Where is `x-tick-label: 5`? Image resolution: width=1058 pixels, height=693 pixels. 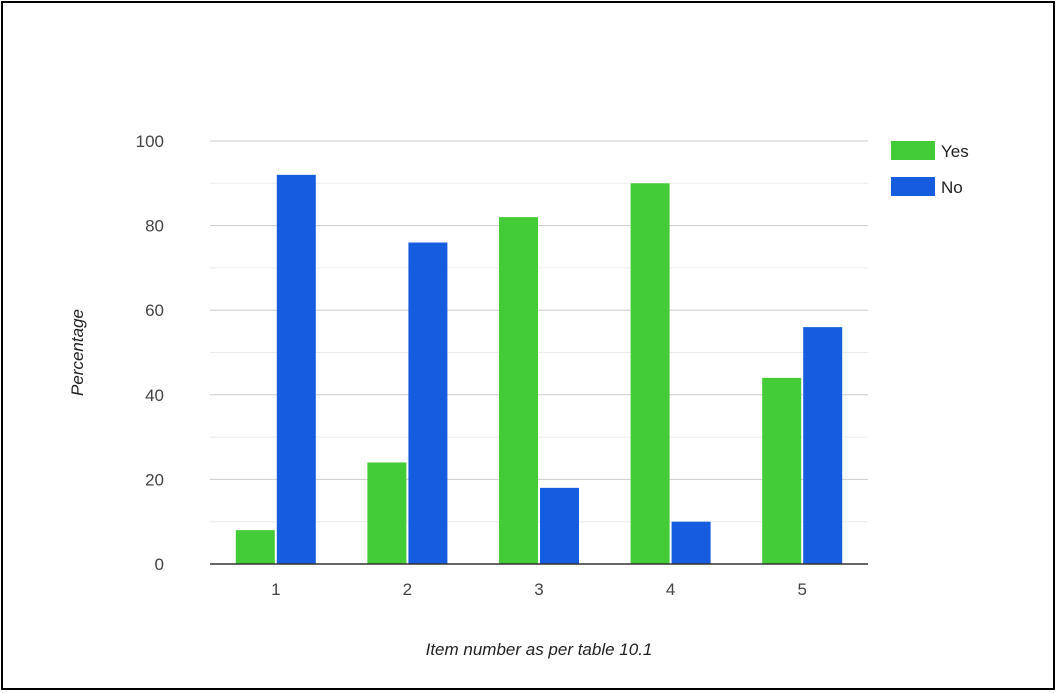 x-tick-label: 5 is located at coordinates (801, 589).